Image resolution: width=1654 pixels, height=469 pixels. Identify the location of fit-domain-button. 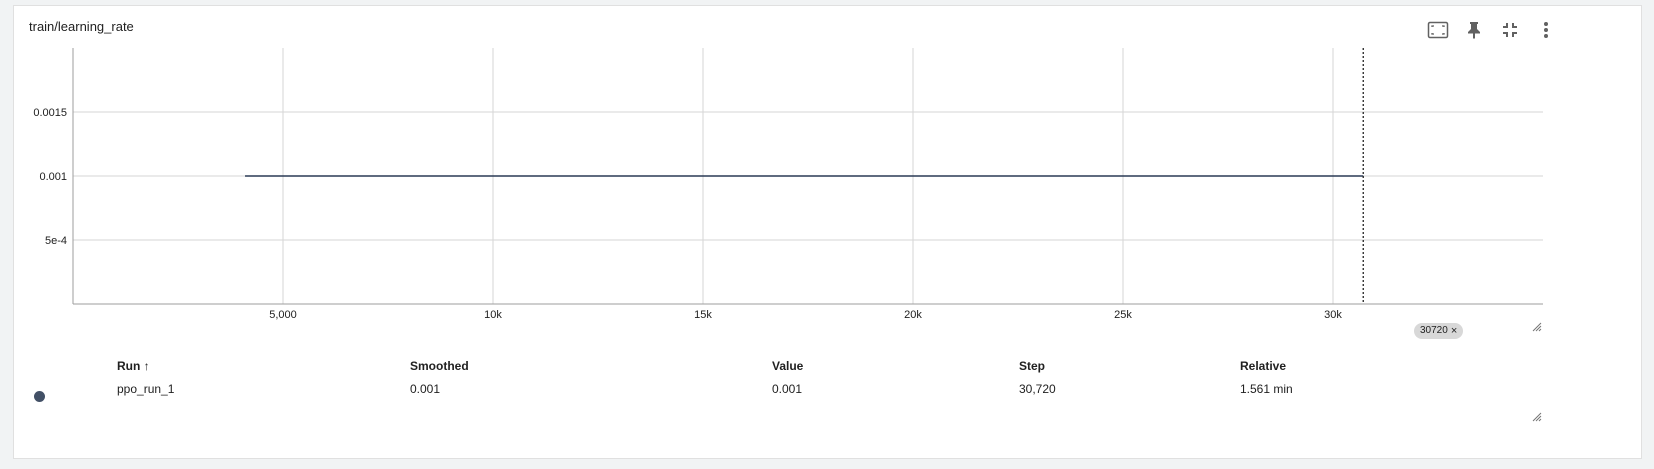
(1438, 30).